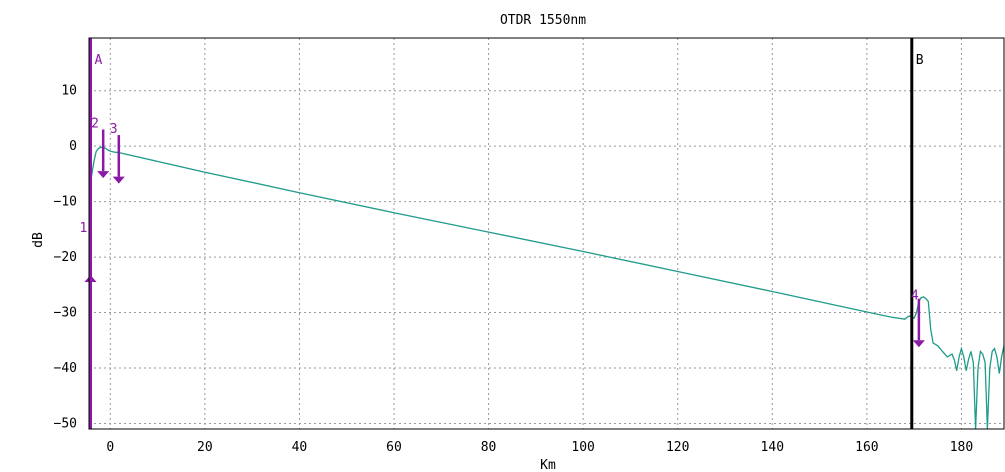 The width and height of the screenshot is (1005, 472). I want to click on y-tick-label: 0, so click(73, 146).